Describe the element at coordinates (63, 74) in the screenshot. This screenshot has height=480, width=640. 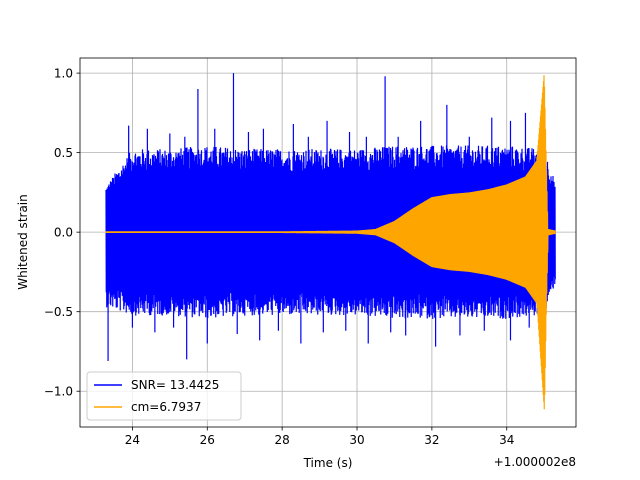
I see `y-tick-label: 1.0` at that location.